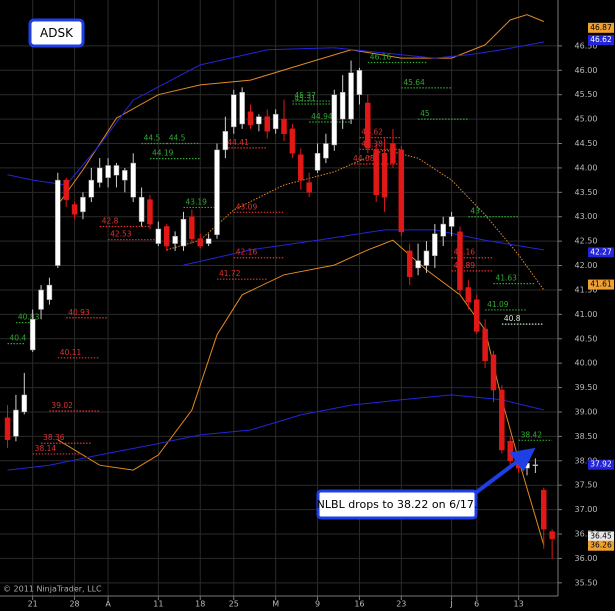  What do you see at coordinates (586, 265) in the screenshot?
I see `y-tick-label: 42.00` at bounding box center [586, 265].